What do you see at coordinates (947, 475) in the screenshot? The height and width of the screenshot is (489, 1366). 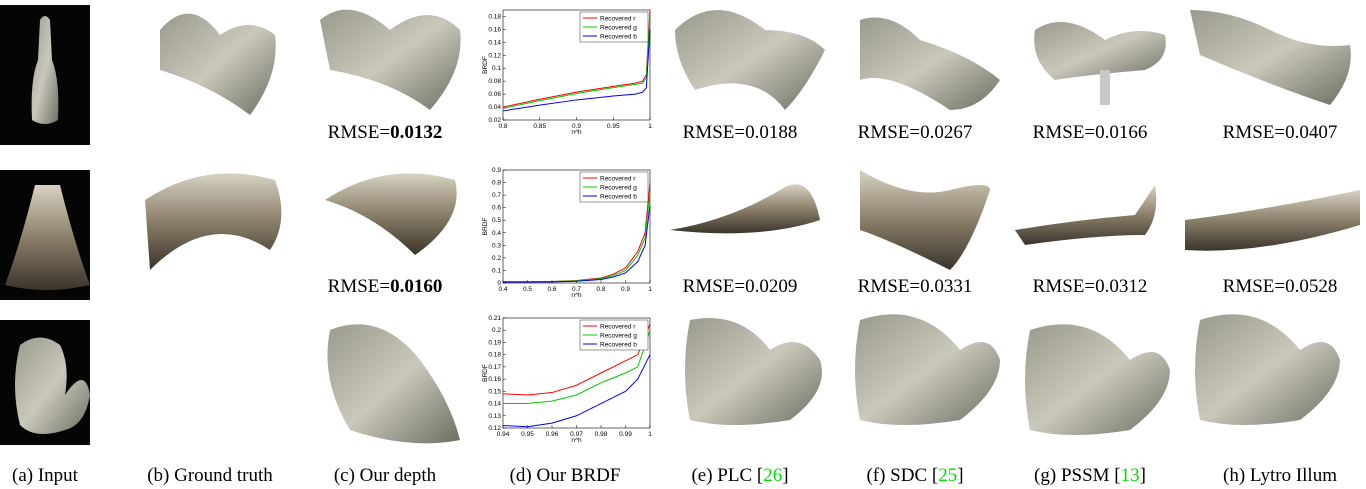 I see `citation: 25` at bounding box center [947, 475].